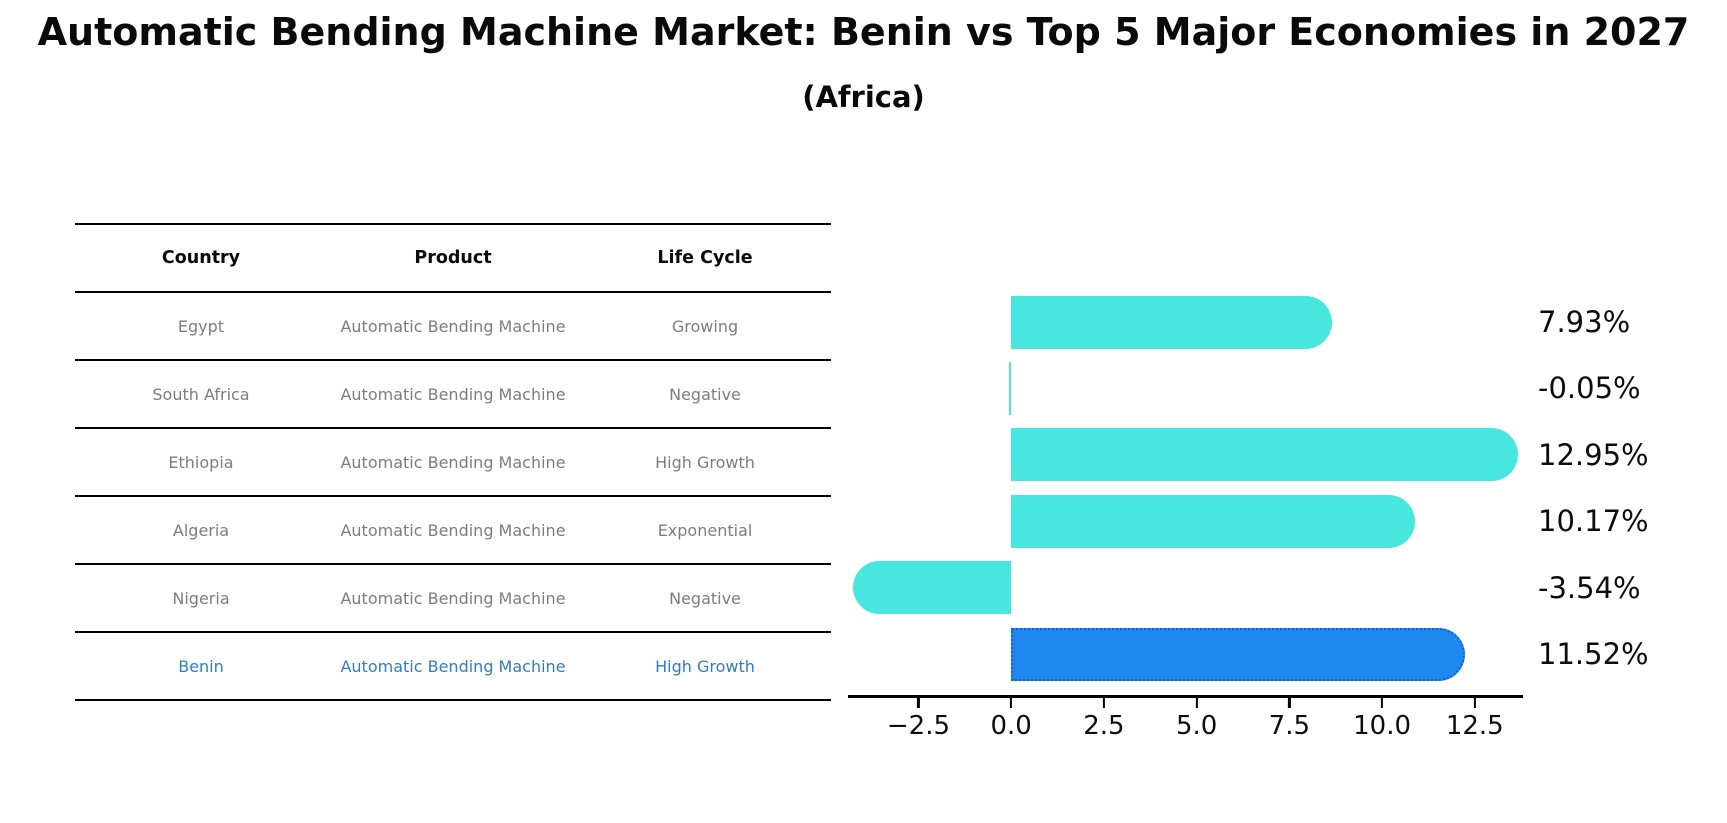 This screenshot has width=1727, height=823. Describe the element at coordinates (201, 326) in the screenshot. I see `cell-country: Egypt` at that location.